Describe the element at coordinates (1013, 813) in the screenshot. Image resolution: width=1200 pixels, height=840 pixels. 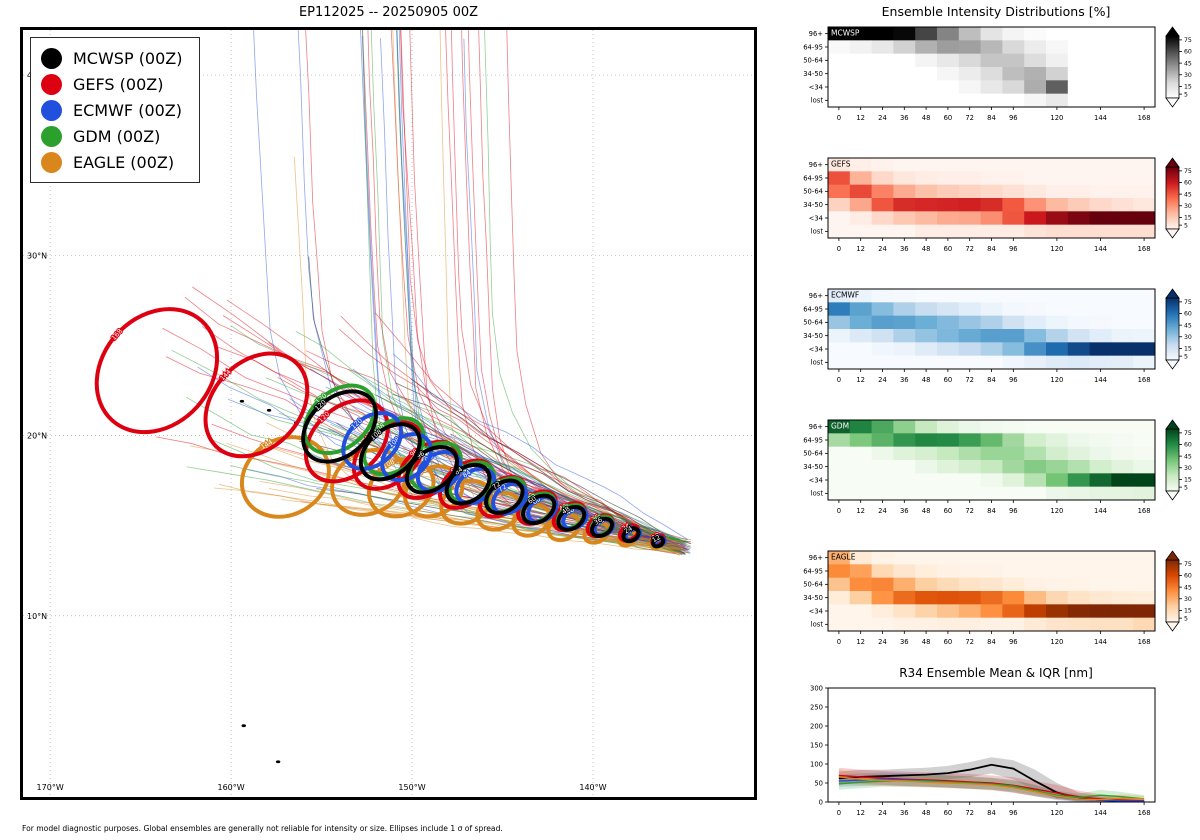
I see `r34-x-label: 96` at that location.